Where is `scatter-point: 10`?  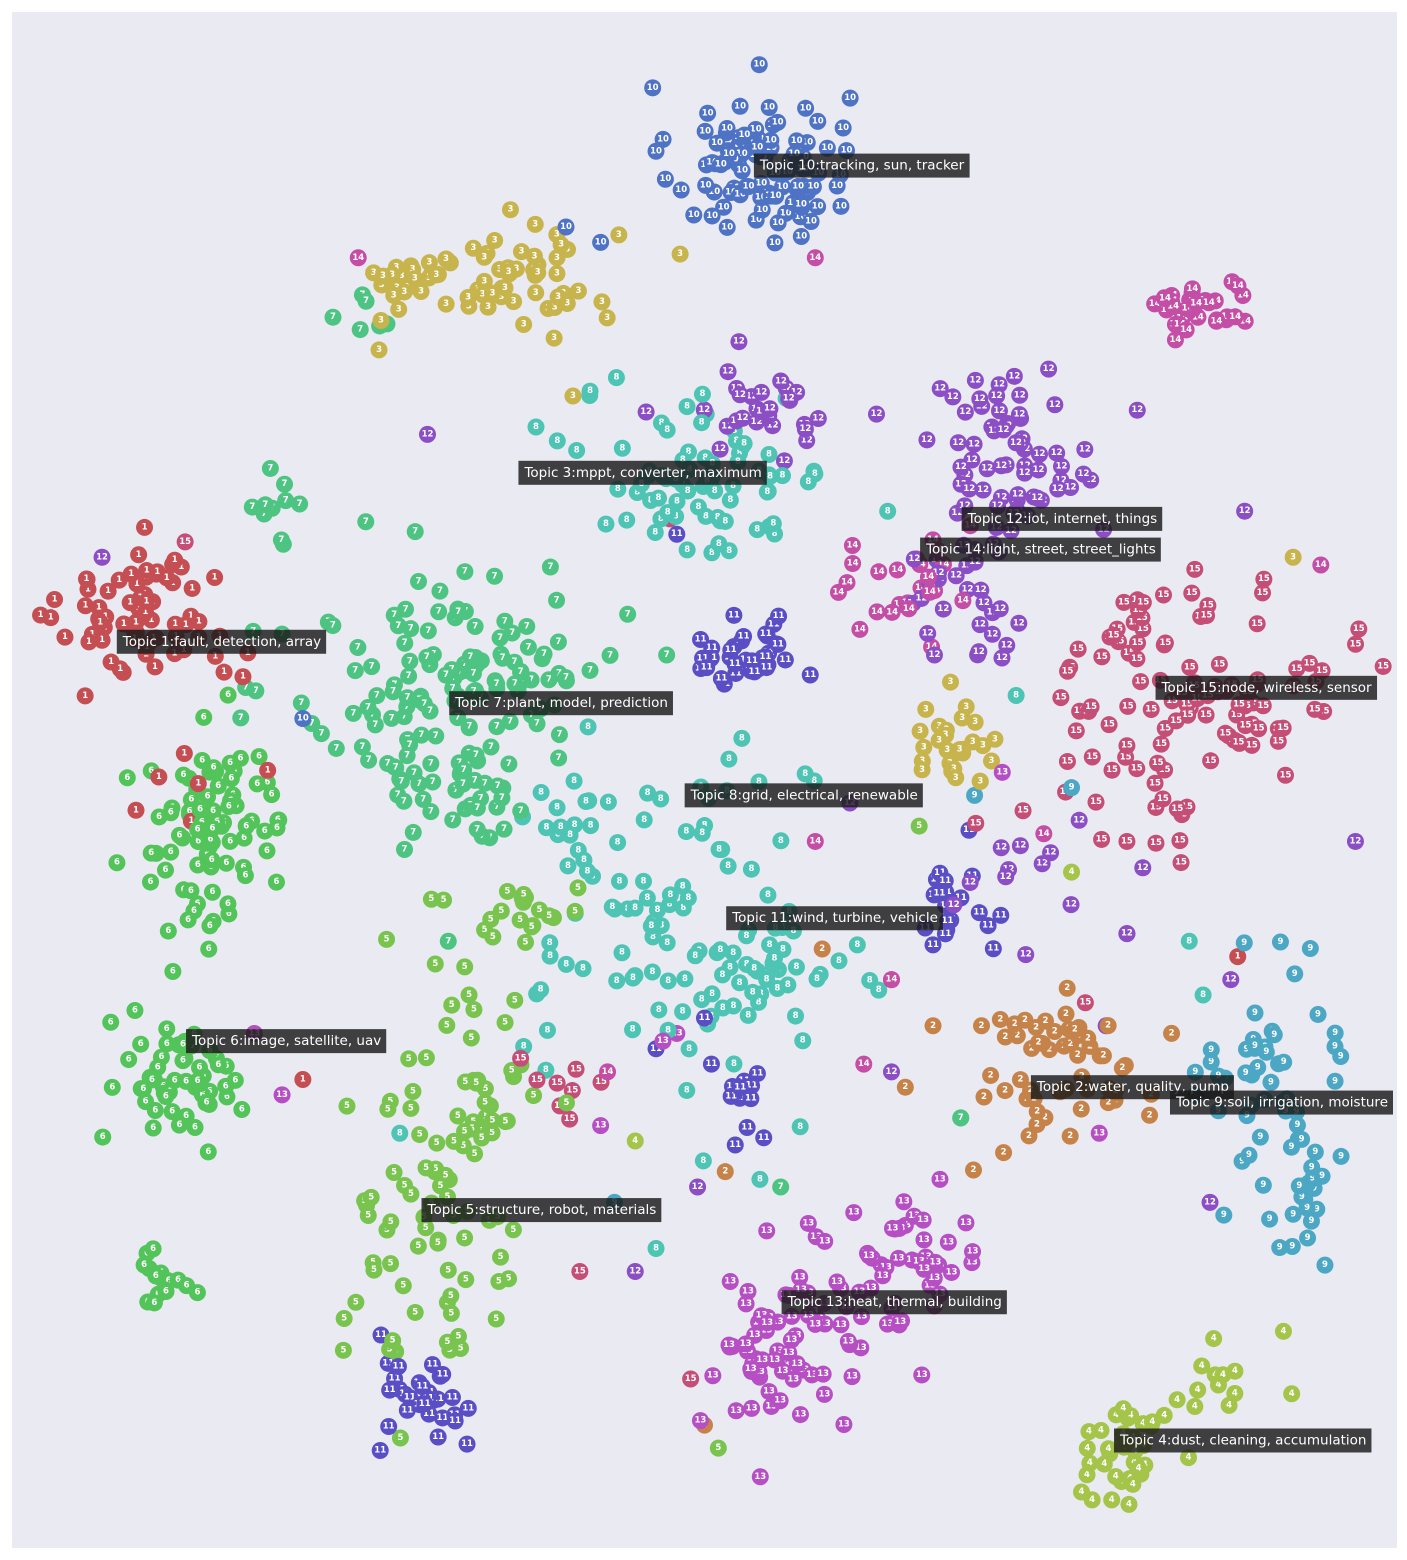
scatter-point: 10 is located at coordinates (778, 122).